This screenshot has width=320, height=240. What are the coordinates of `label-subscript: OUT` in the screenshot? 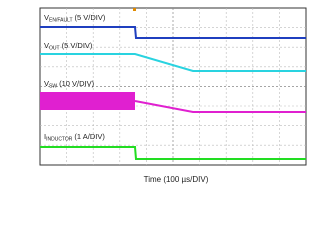 It's located at (54, 49).